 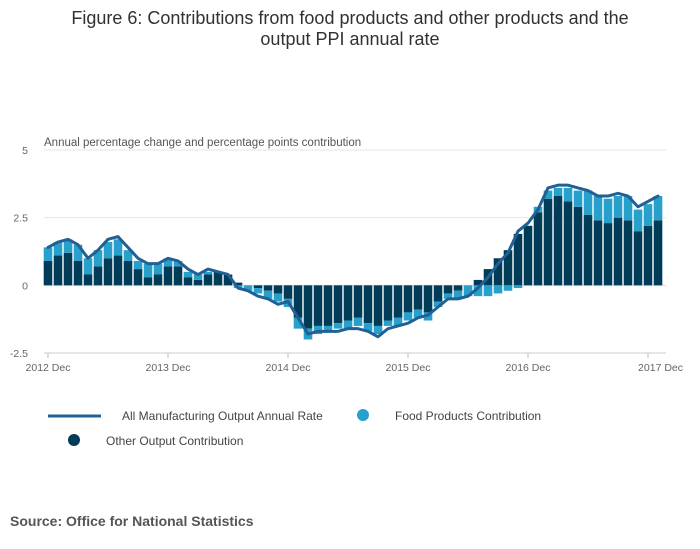 I want to click on legend-item-other: Other Output Contribution, so click(x=155, y=441).